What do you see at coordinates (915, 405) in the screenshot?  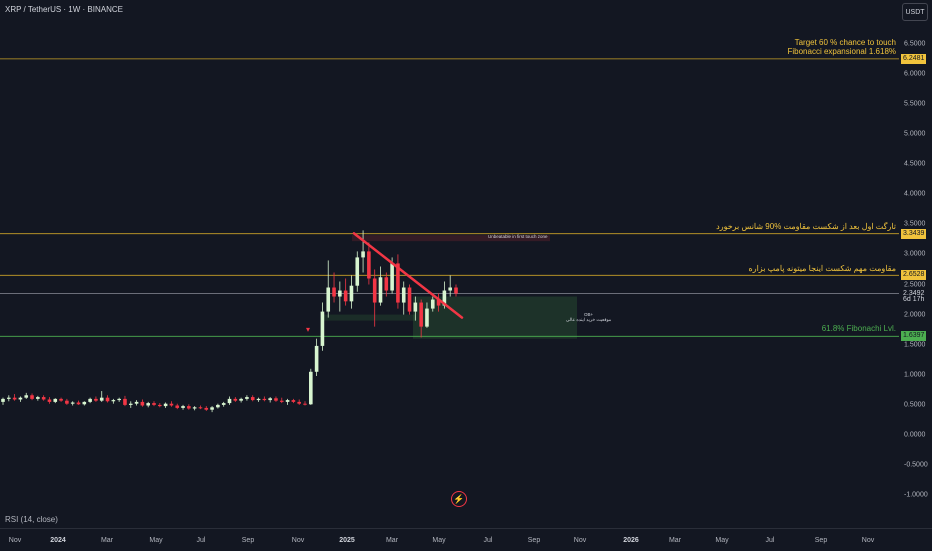 I see `price-tick-label: 0.5000` at bounding box center [915, 405].